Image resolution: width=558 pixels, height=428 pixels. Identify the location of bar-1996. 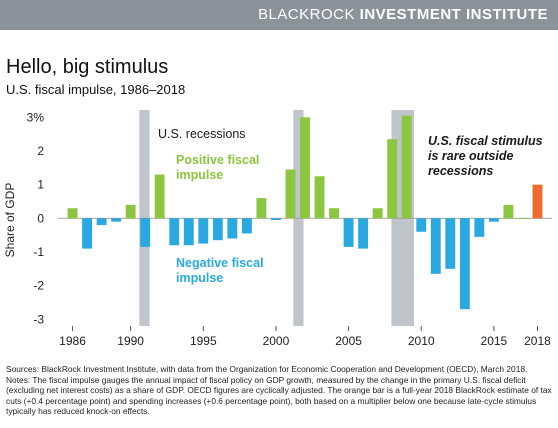
(217, 229).